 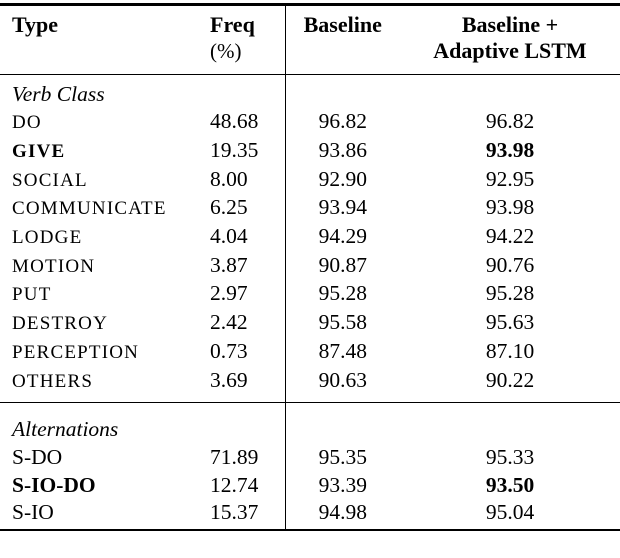 What do you see at coordinates (342, 209) in the screenshot?
I see `baseline-cell: 93.94` at bounding box center [342, 209].